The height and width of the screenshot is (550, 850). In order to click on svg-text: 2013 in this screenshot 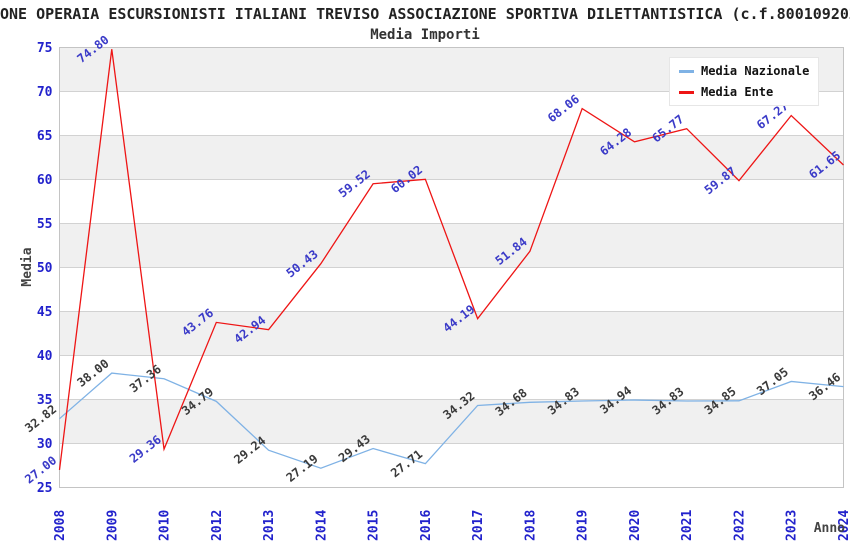, I will do `click(269, 525)`.